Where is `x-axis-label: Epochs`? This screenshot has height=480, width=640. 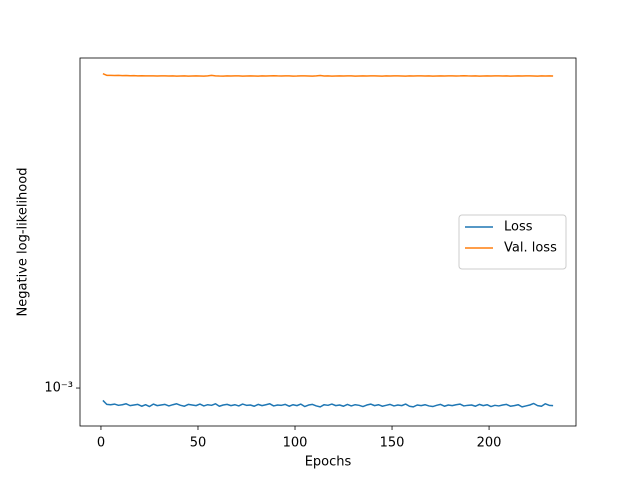 x-axis-label: Epochs is located at coordinates (328, 462).